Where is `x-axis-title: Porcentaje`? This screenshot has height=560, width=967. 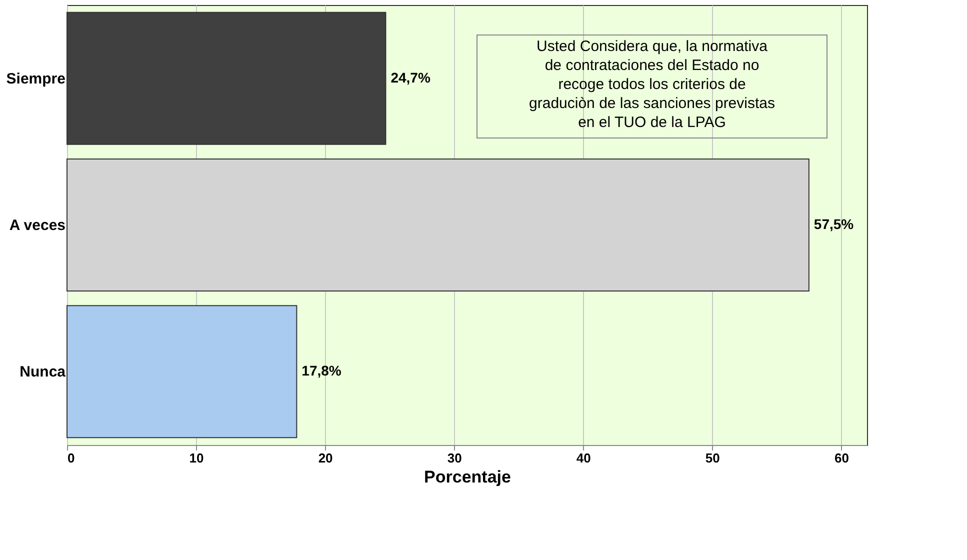
x-axis-title: Porcentaje is located at coordinates (467, 477).